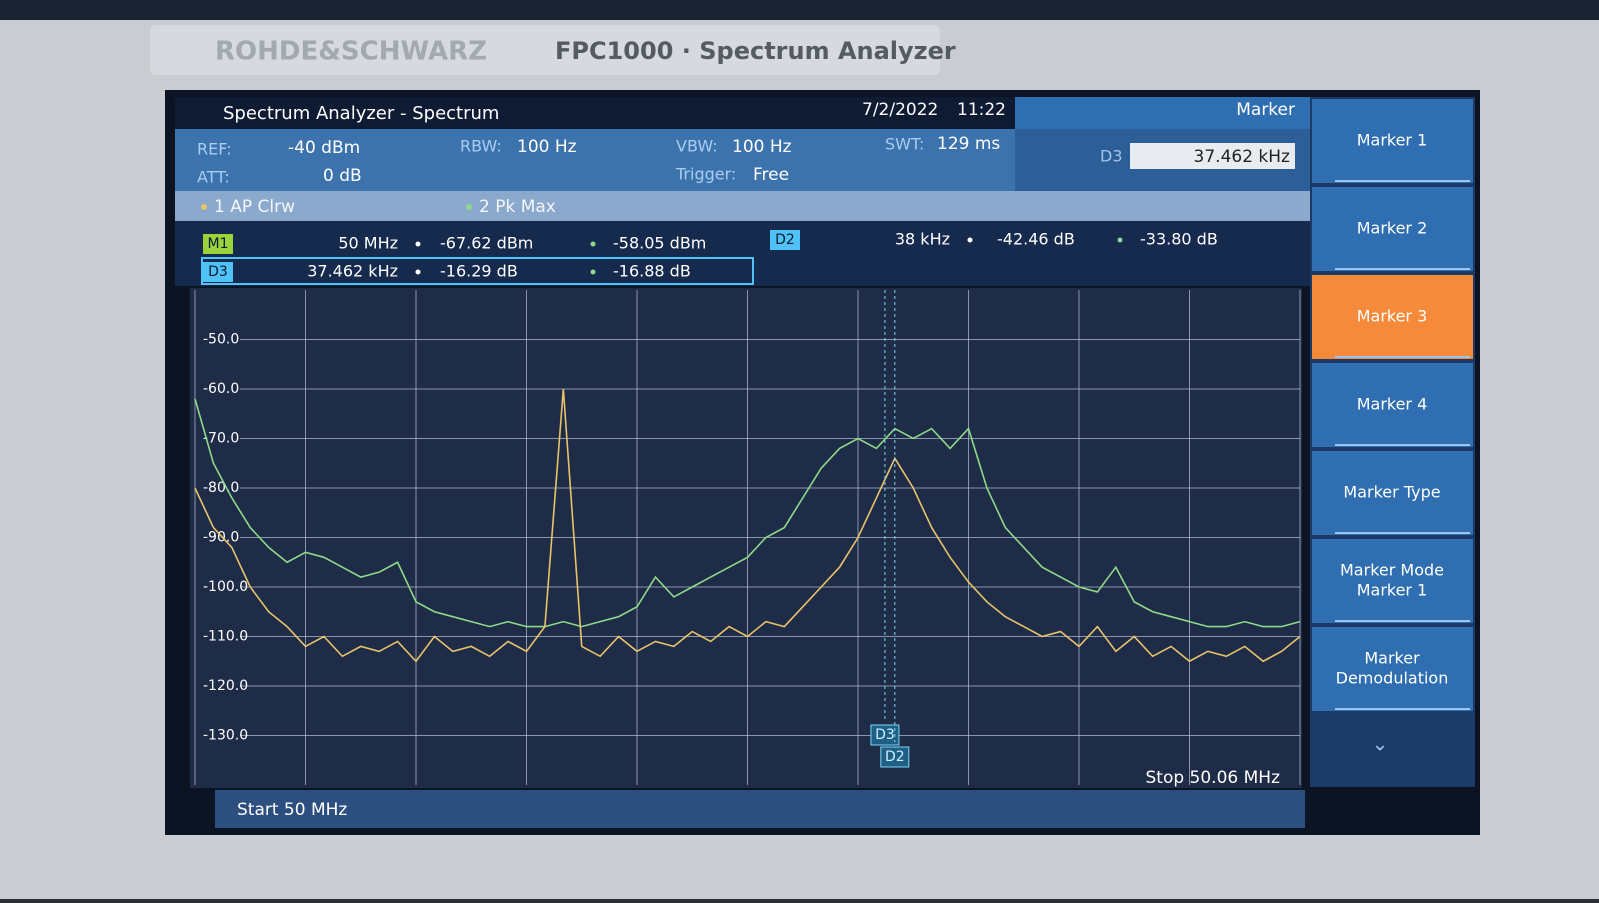  I want to click on softkey-label: Marker, so click(1392, 658).